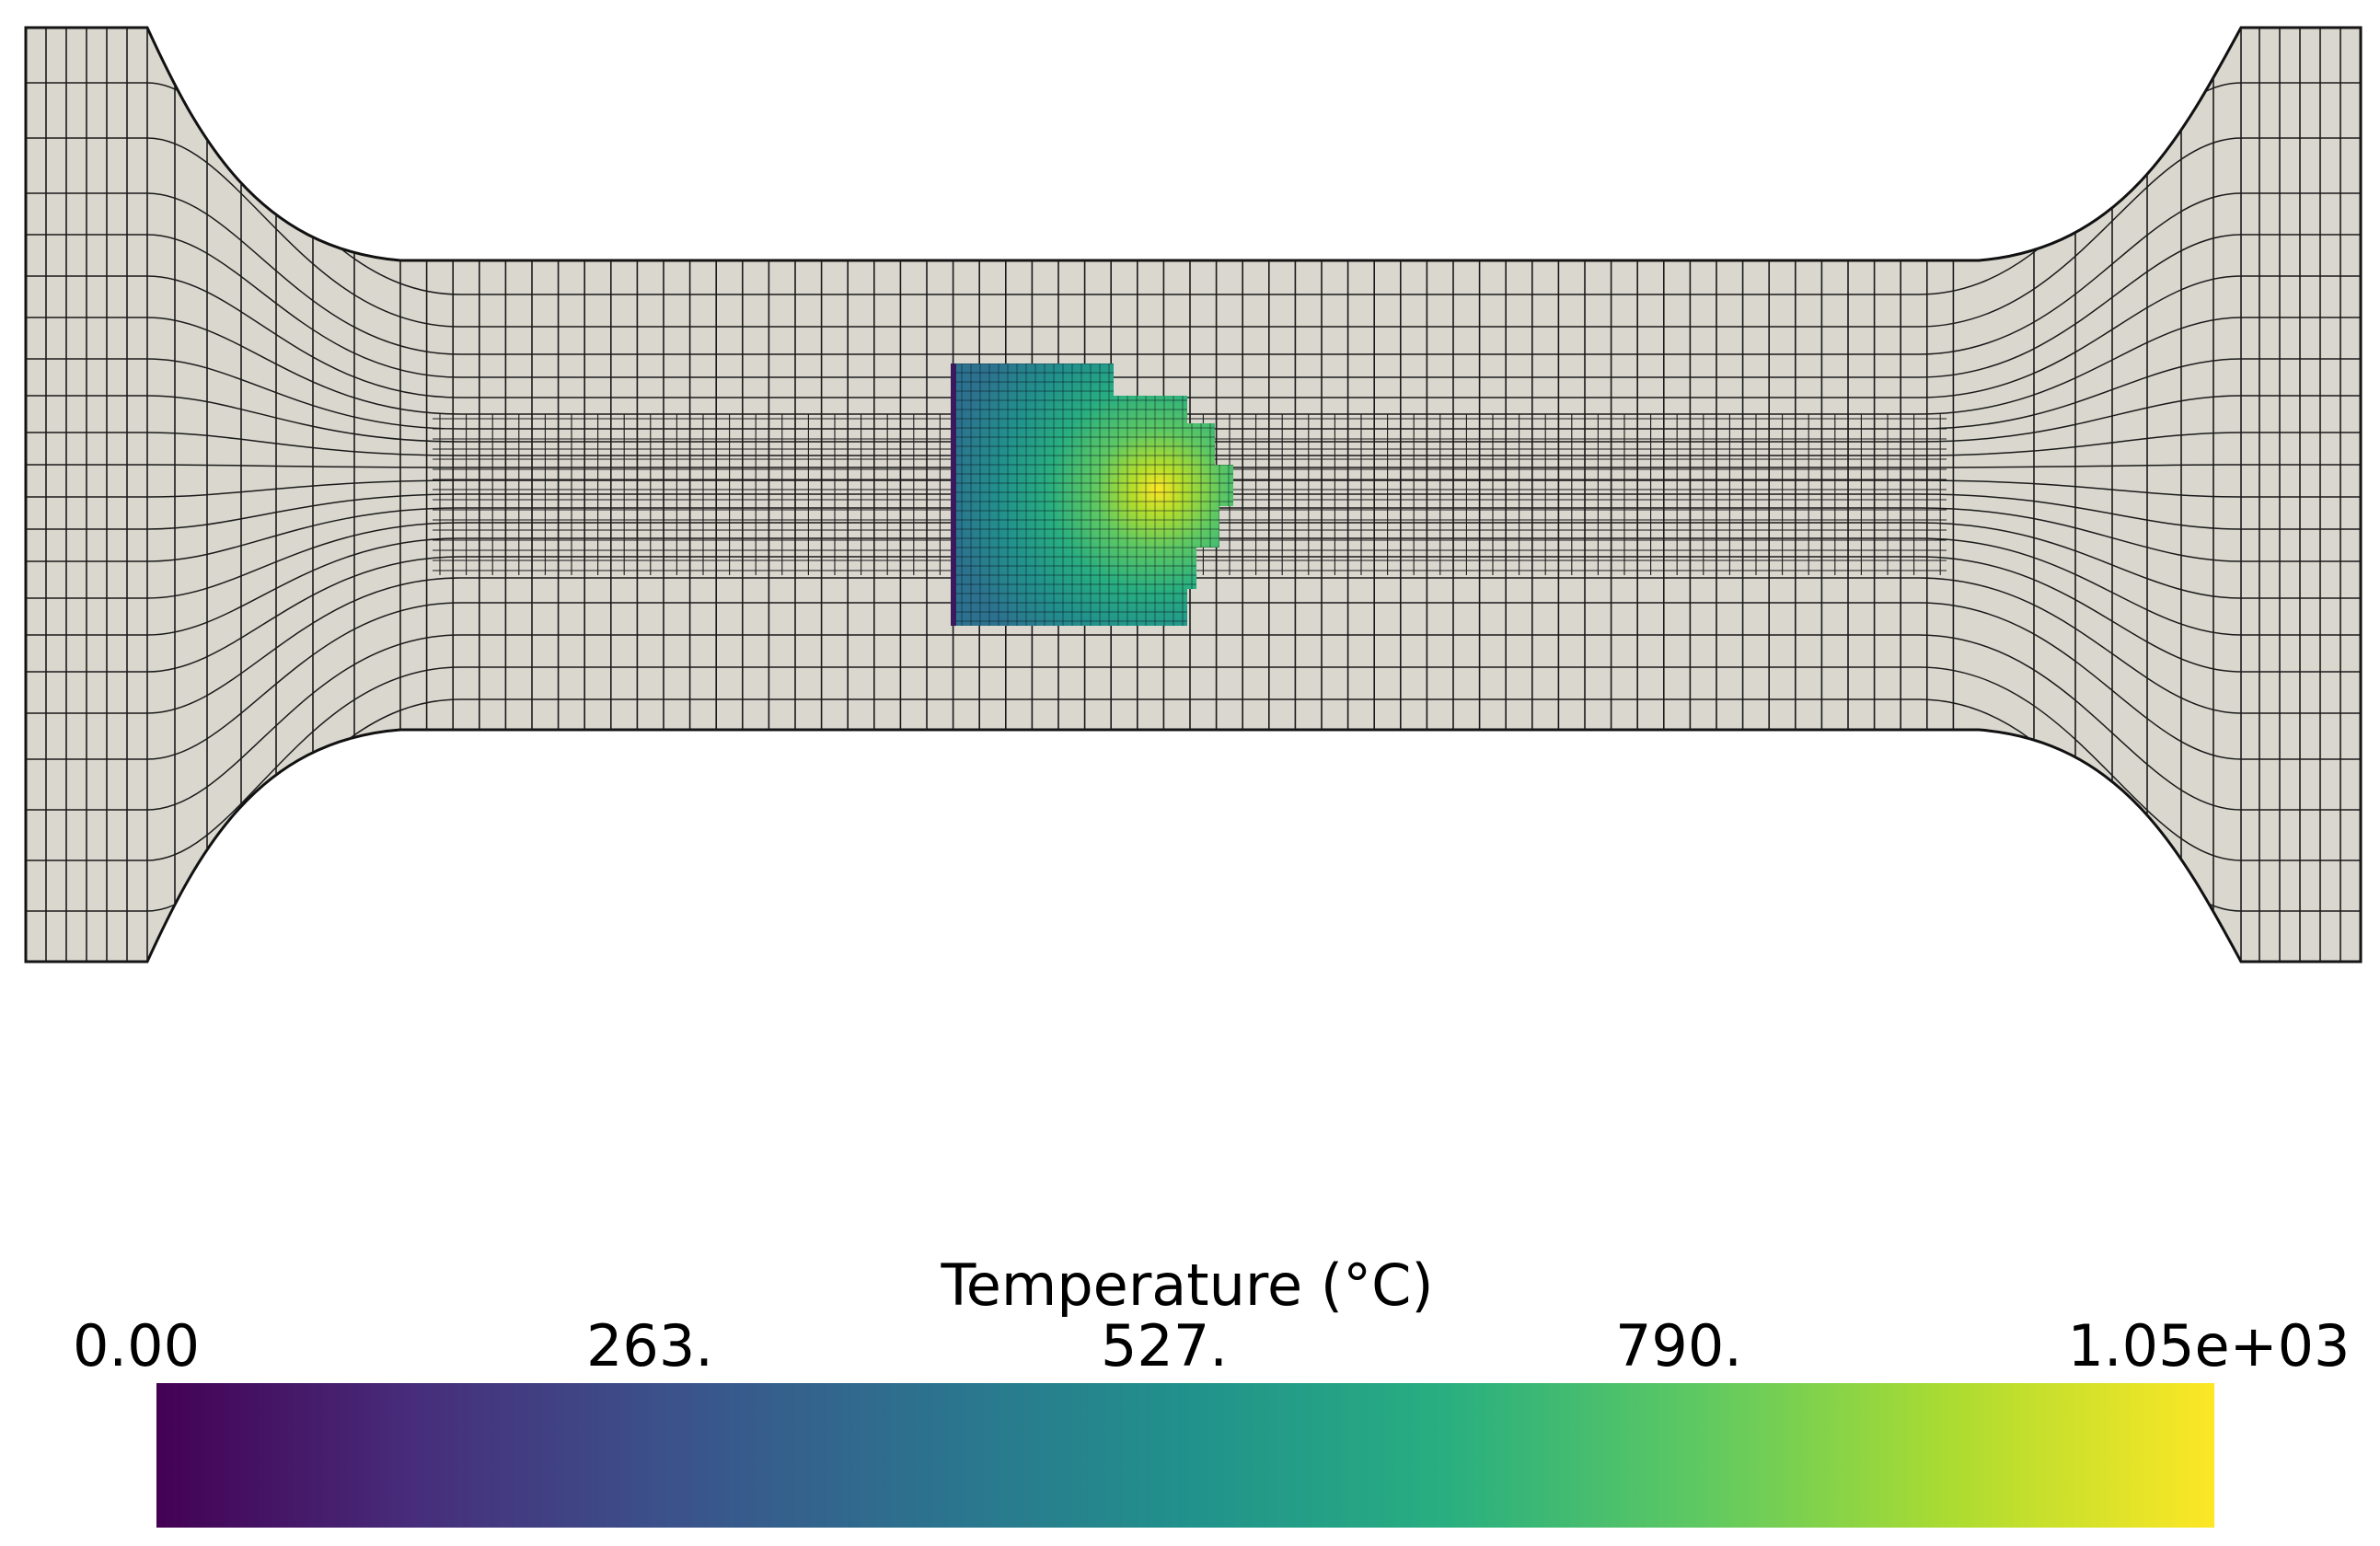 This screenshot has height=1546, width=2380. Describe the element at coordinates (1185, 1455) in the screenshot. I see `colorbar-gradient` at that location.